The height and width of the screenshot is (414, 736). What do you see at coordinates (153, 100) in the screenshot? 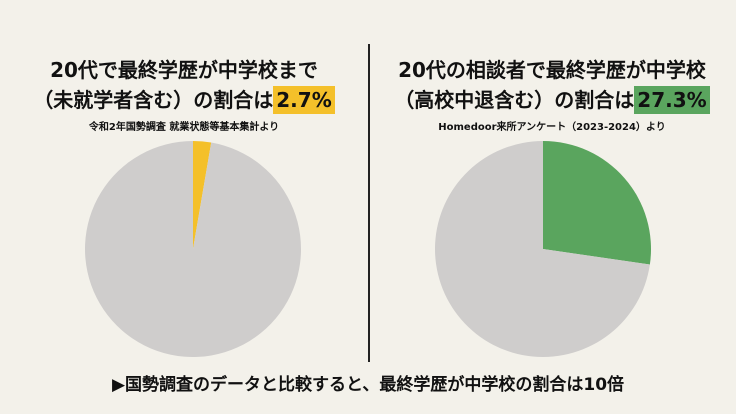
I see `left-title-line2-text: （未就学者含む）の割合は` at bounding box center [153, 100].